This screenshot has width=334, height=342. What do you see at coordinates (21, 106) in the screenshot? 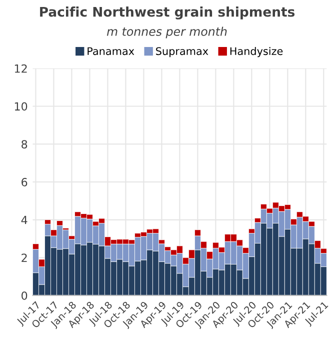
I see `y-tick-label: 10` at bounding box center [21, 106].